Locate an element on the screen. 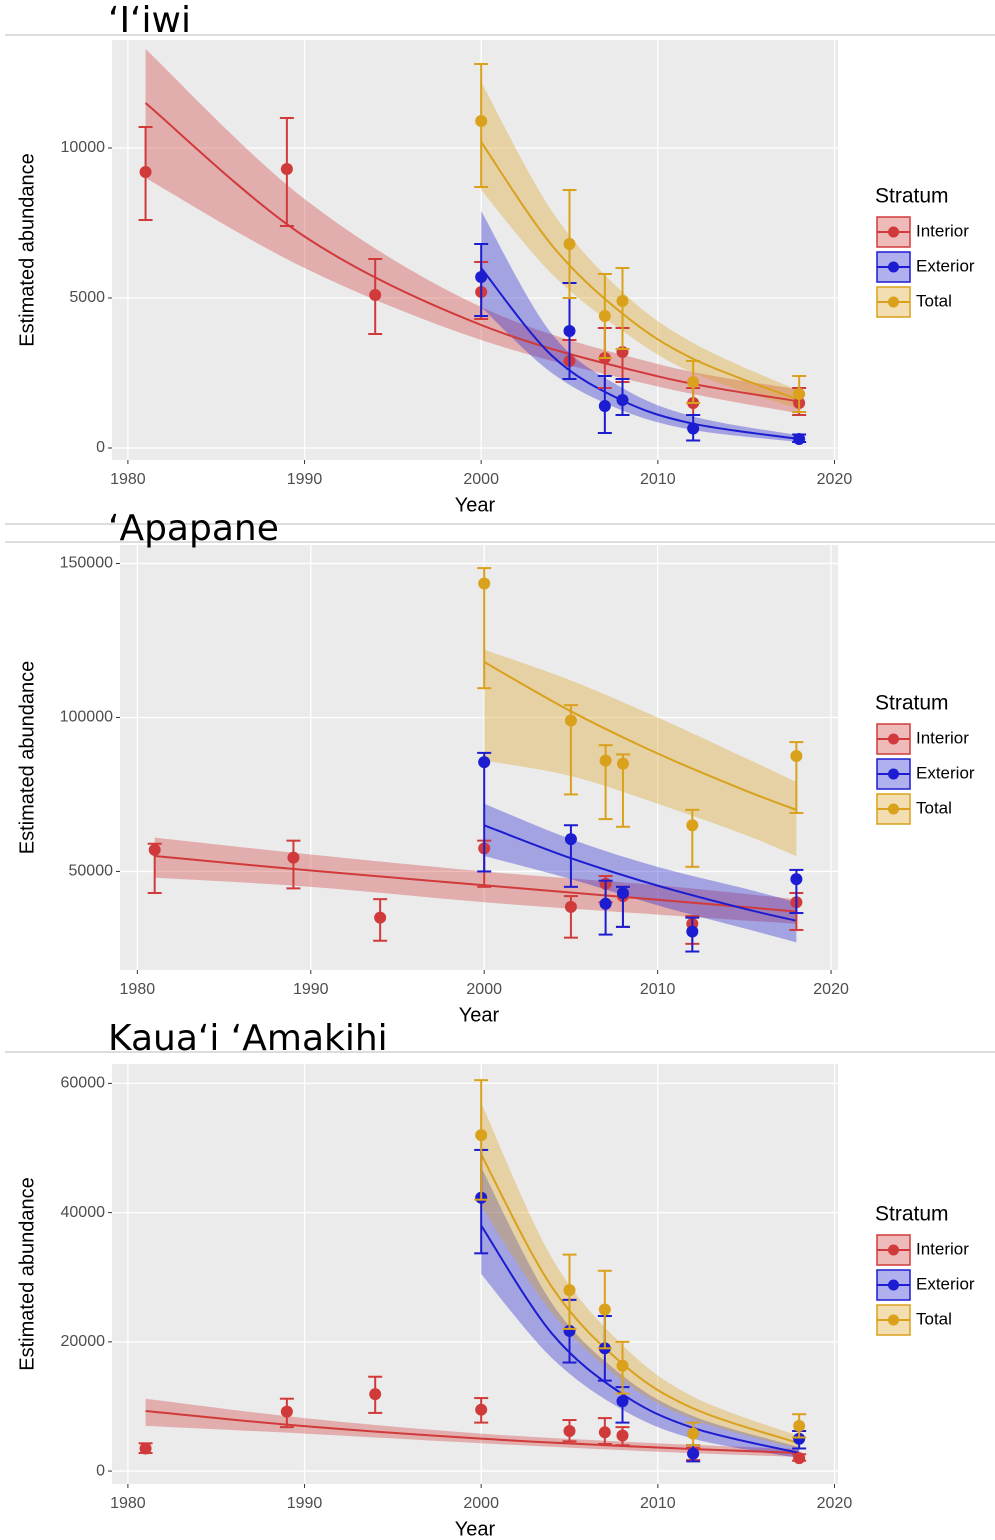 This screenshot has width=995, height=1540. legend-label: Interior is located at coordinates (942, 1248).